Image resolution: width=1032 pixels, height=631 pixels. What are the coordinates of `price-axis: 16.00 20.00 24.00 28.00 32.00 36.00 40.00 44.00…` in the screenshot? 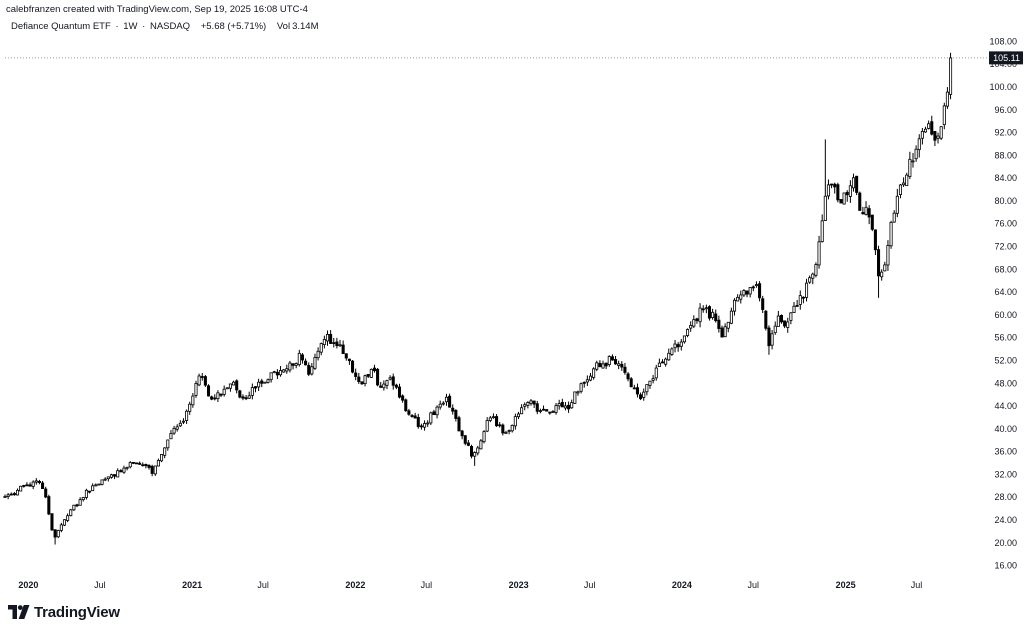 It's located at (1003, 303).